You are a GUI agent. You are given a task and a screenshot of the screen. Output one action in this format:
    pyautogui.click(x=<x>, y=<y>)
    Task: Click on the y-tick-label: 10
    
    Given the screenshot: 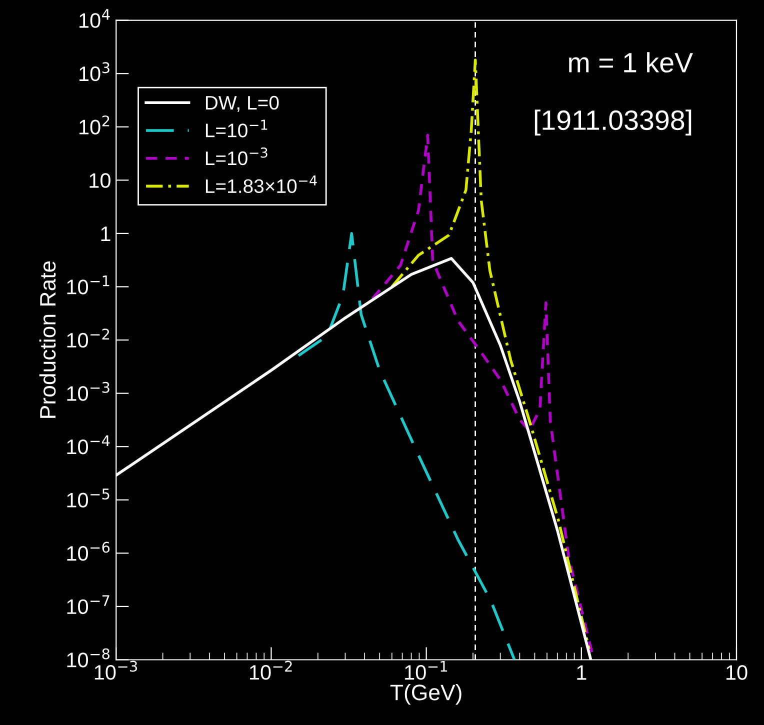 What is the action you would take?
    pyautogui.click(x=100, y=180)
    